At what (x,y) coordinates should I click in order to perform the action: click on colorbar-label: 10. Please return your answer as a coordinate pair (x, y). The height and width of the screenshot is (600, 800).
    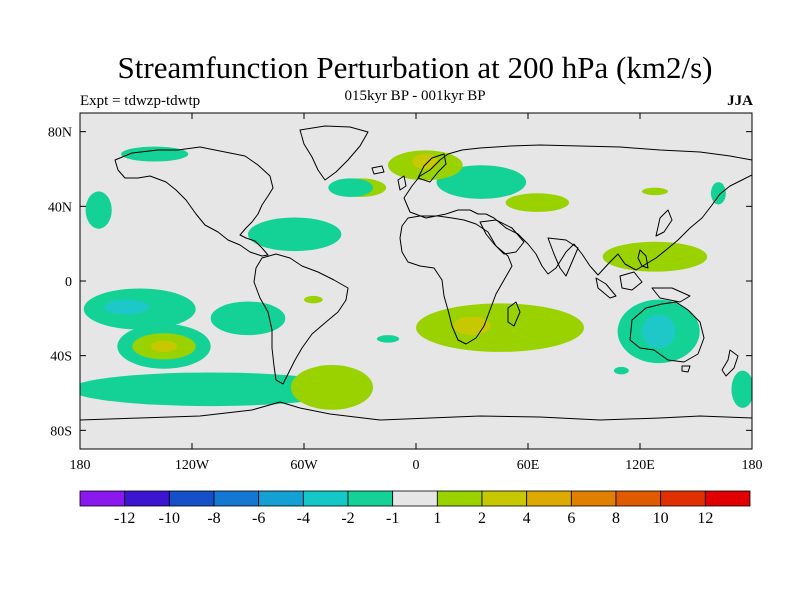
    Looking at the image, I should click on (661, 518).